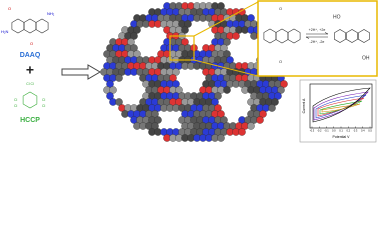 This screenshot has width=378, height=240. I want to click on atom: H₂N, so click(4, 31).